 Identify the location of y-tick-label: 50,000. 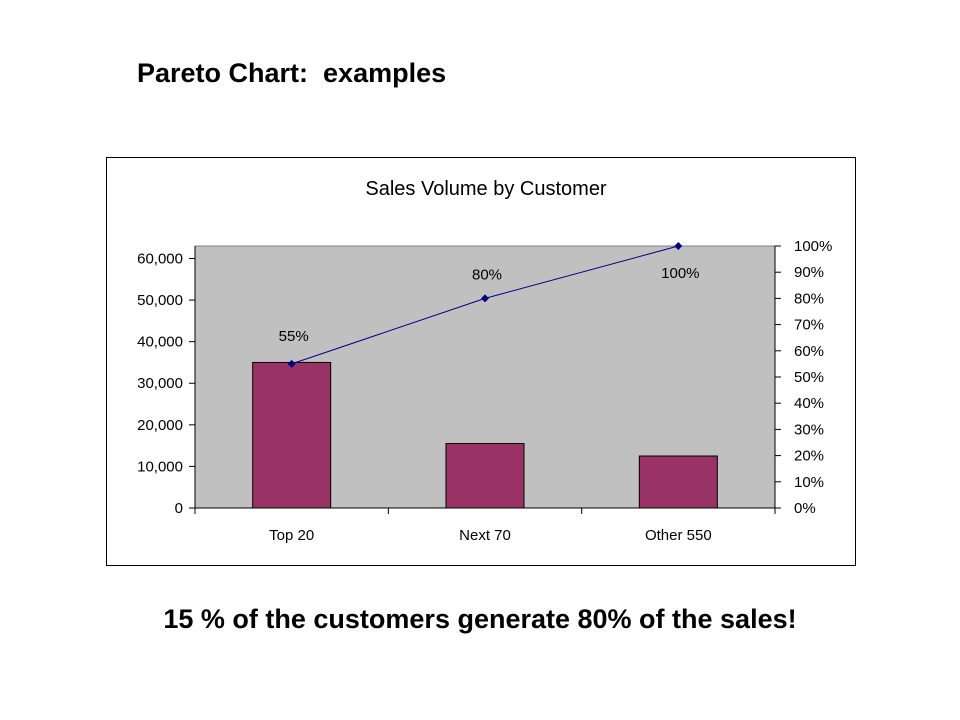
(160, 300).